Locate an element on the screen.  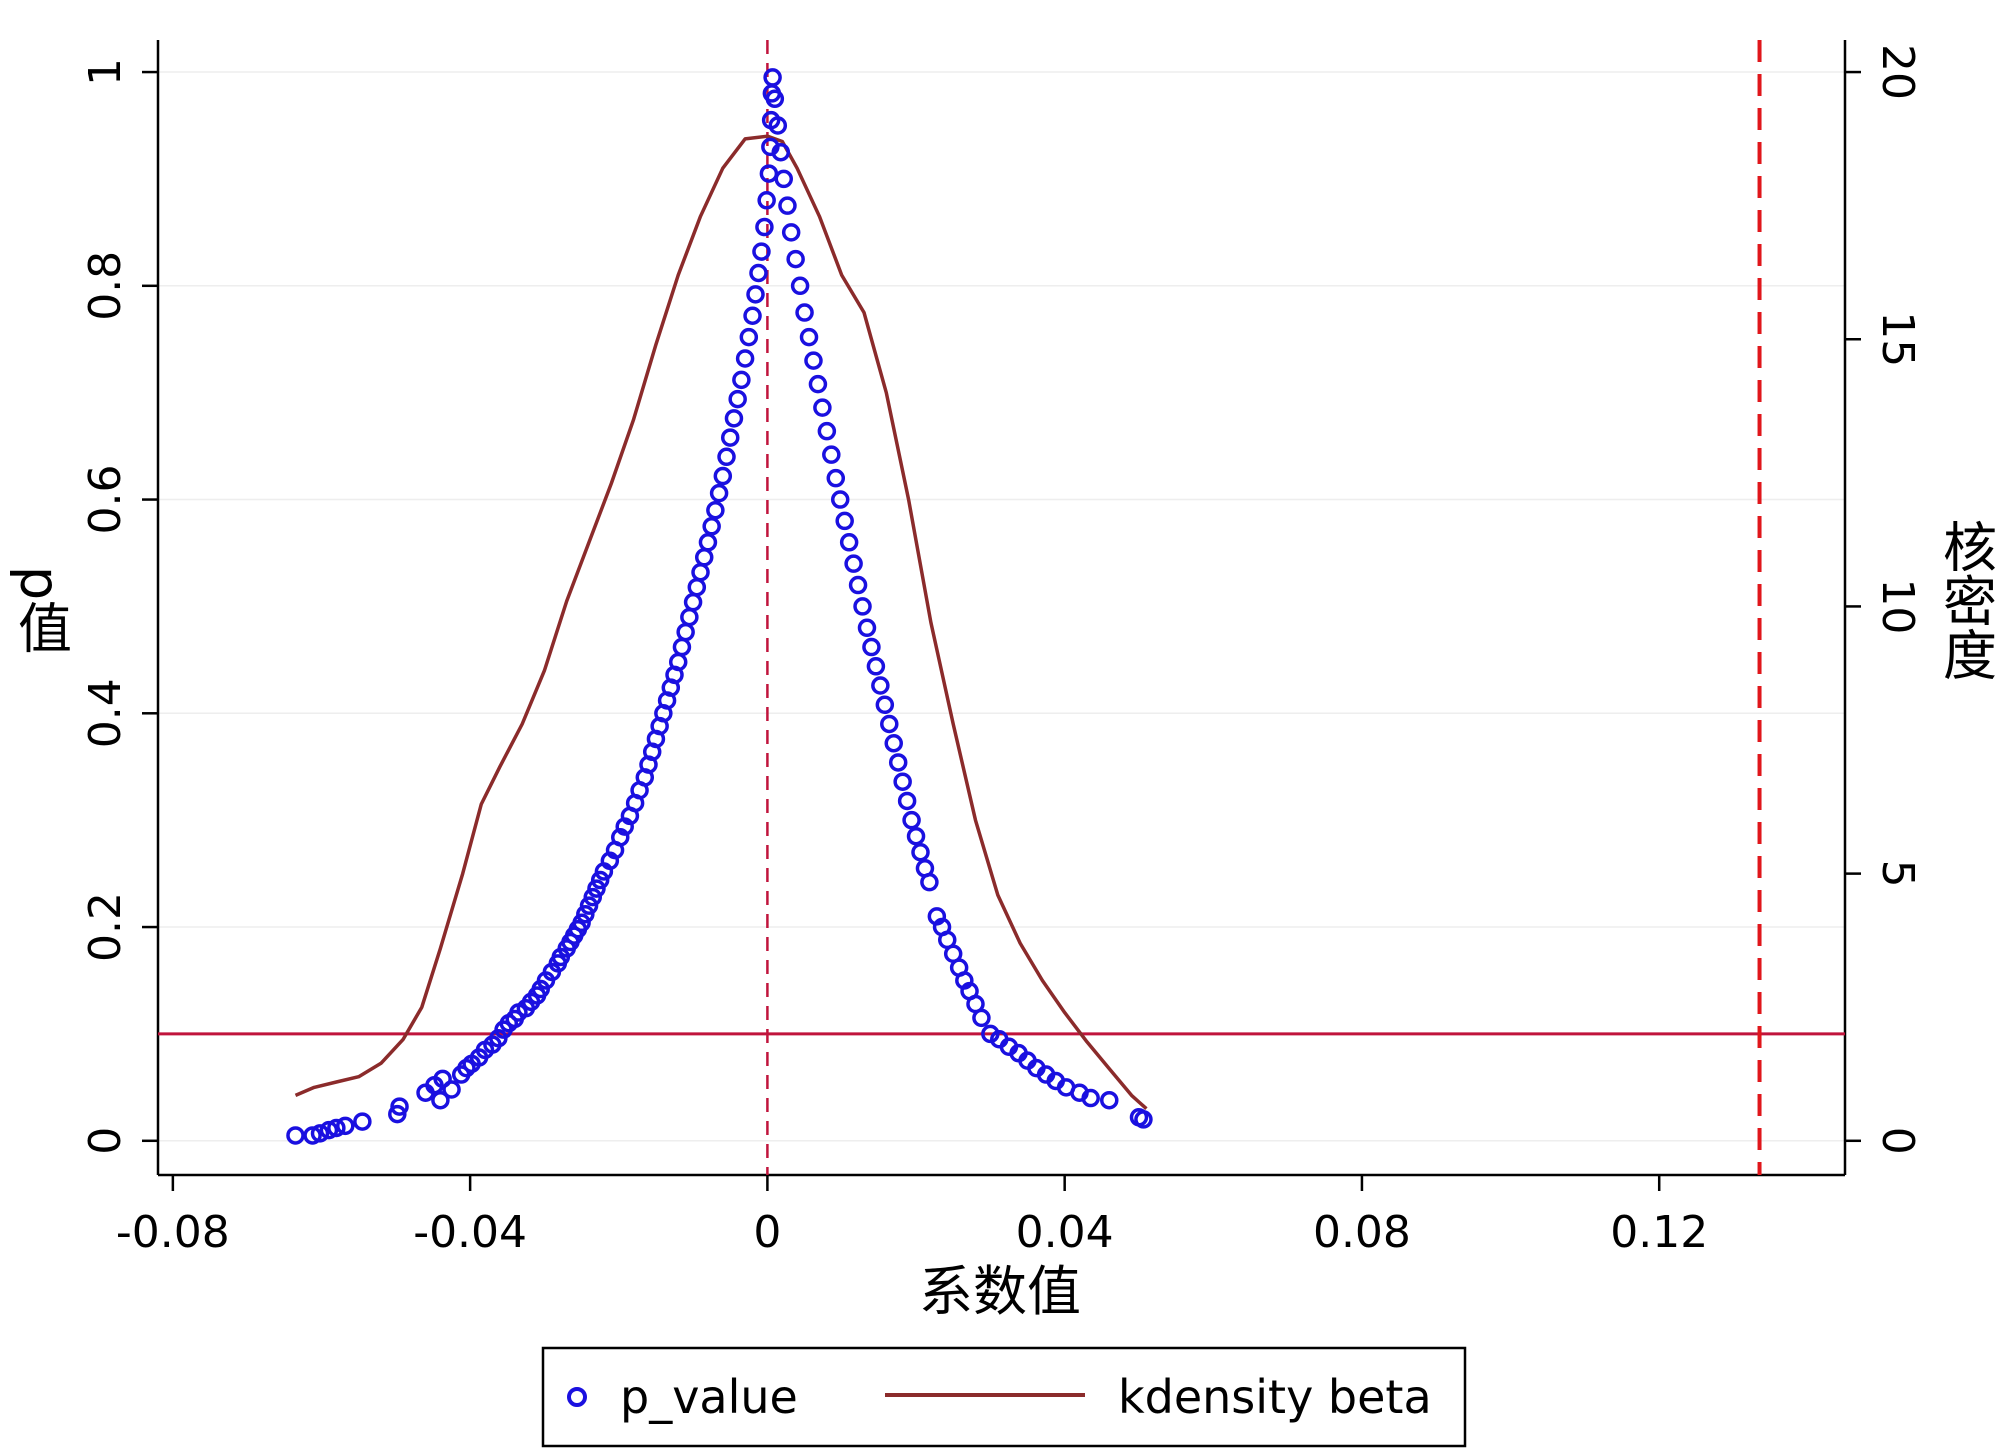
right-y-axis-title: 核密度 is located at coordinates (1965, 600).